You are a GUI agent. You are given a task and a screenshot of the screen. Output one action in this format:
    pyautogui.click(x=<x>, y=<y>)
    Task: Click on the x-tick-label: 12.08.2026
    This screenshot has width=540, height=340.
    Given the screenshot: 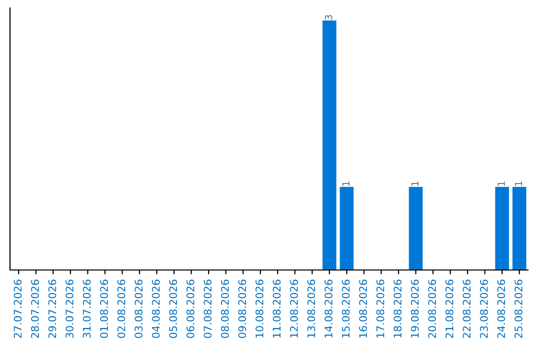 What is the action you would take?
    pyautogui.click(x=294, y=309)
    